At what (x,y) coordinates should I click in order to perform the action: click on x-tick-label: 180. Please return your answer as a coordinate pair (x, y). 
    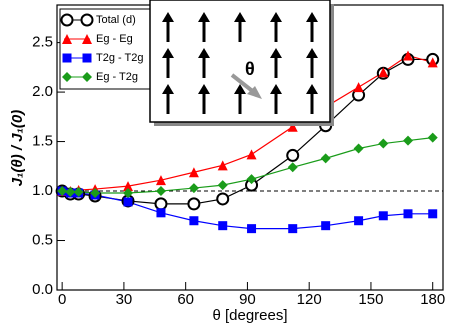
    Looking at the image, I should click on (432, 299).